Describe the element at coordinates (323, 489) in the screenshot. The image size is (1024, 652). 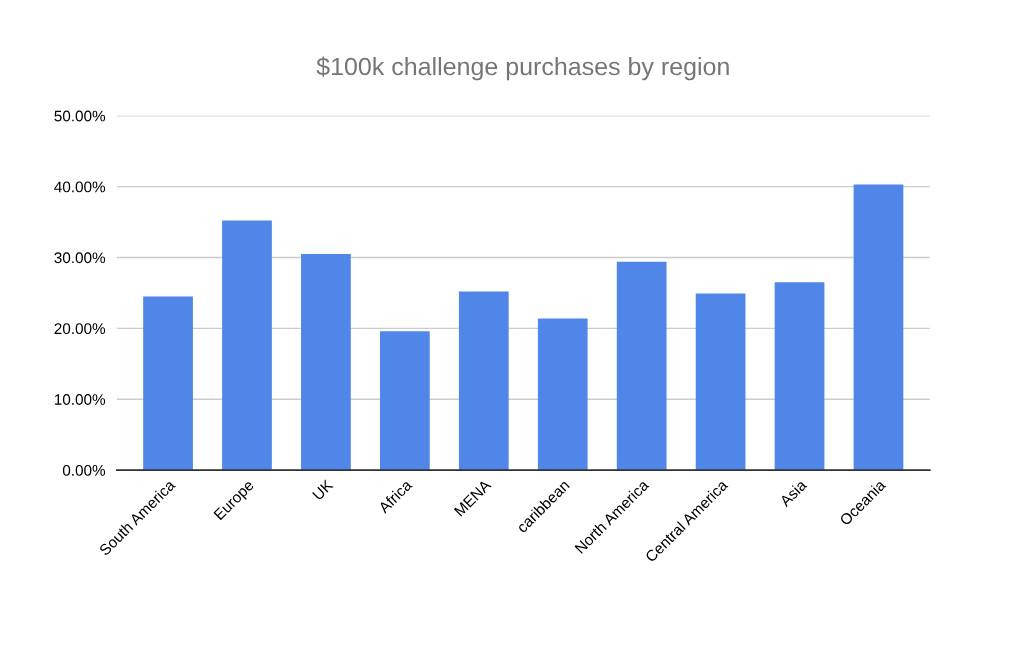
I see `x-tick-label: UK` at that location.